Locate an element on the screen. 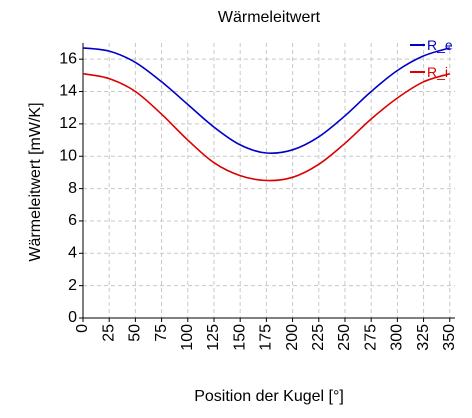 The height and width of the screenshot is (418, 472). legend-label: R_i is located at coordinates (437, 72).